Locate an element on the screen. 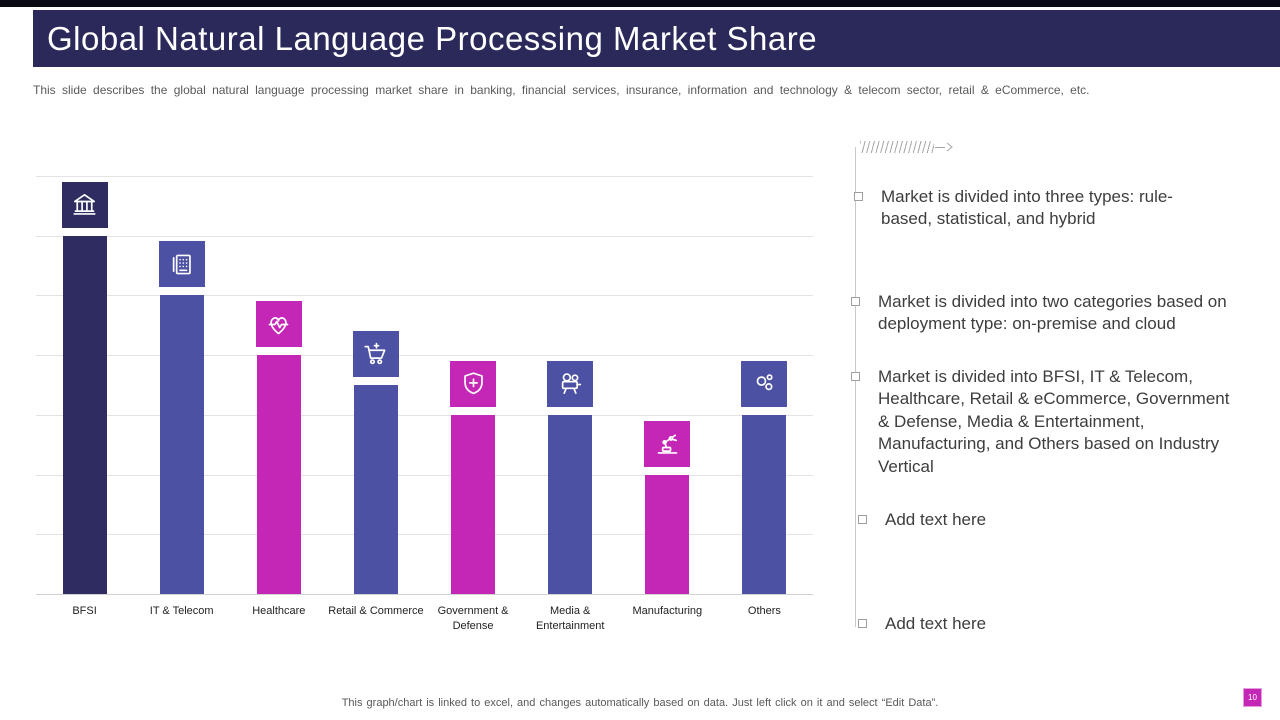 The width and height of the screenshot is (1280, 720). bar-bfsi is located at coordinates (84, 414).